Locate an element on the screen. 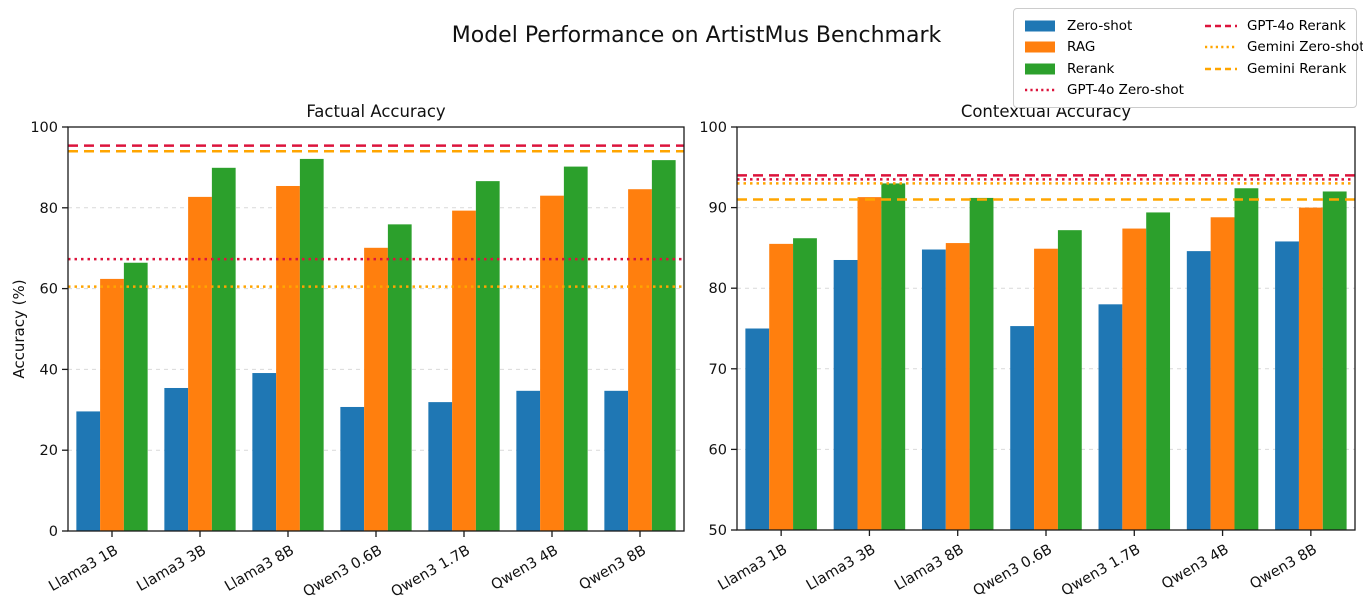 The height and width of the screenshot is (611, 1363). legend-item-gpt-4o-rerank: GPT-4o Rerank is located at coordinates (1283, 26).